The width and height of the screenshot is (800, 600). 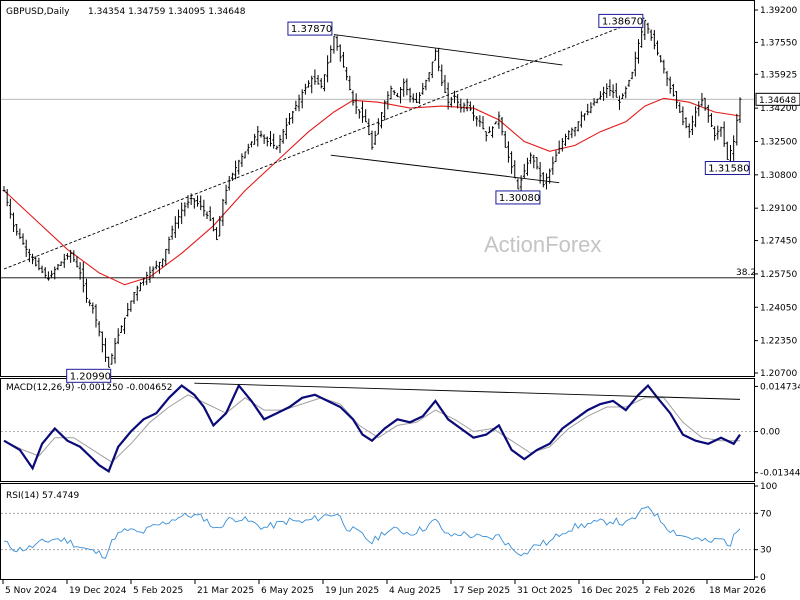 What do you see at coordinates (766, 551) in the screenshot?
I see `rsi-tick-label: 30` at bounding box center [766, 551].